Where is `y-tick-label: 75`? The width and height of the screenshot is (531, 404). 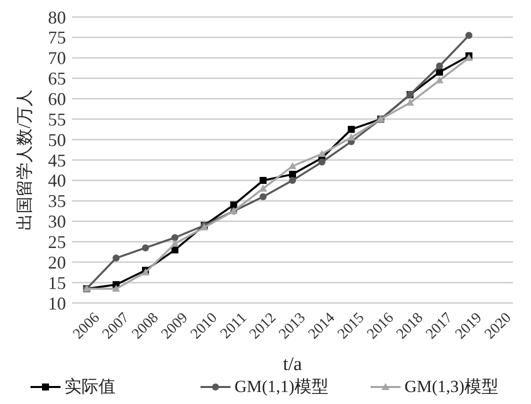 y-tick-label: 75 is located at coordinates (57, 38).